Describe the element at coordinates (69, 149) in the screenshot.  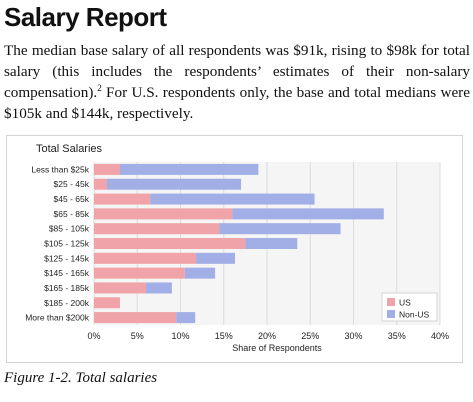
I see `chart-title: Total Salaries` at that location.